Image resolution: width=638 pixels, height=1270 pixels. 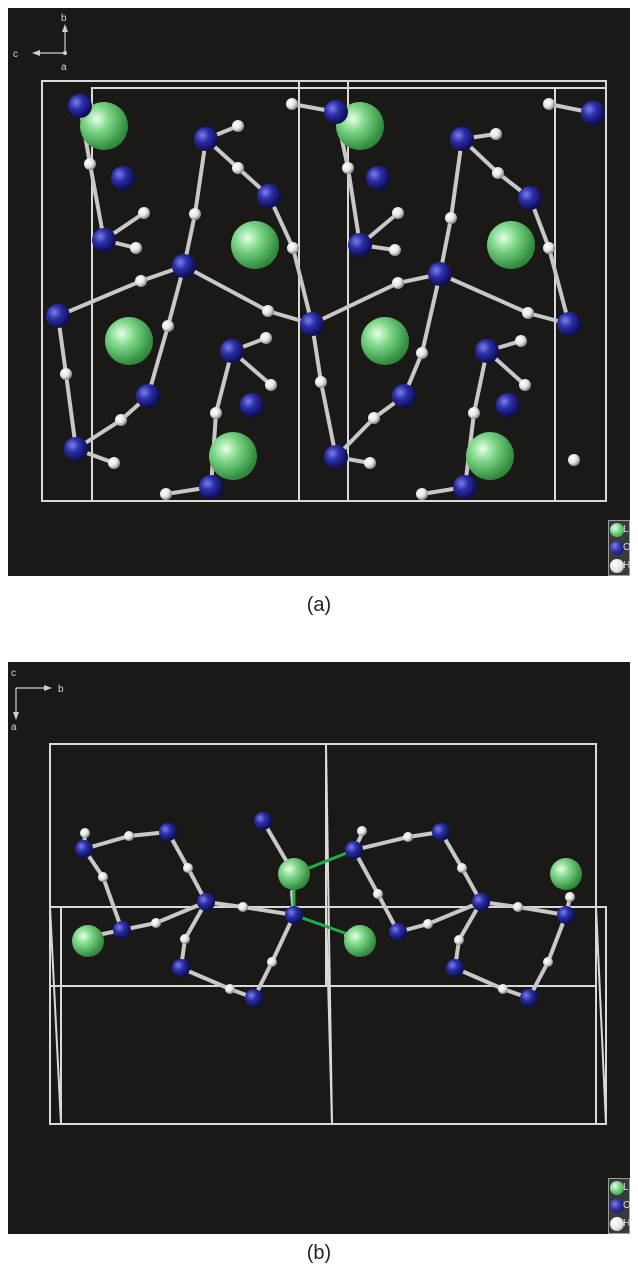 I want to click on atom-legend-b: L O H, so click(x=619, y=1206).